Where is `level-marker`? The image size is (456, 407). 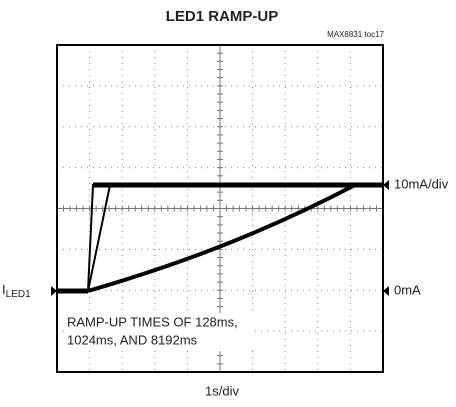
level-marker is located at coordinates (386, 185).